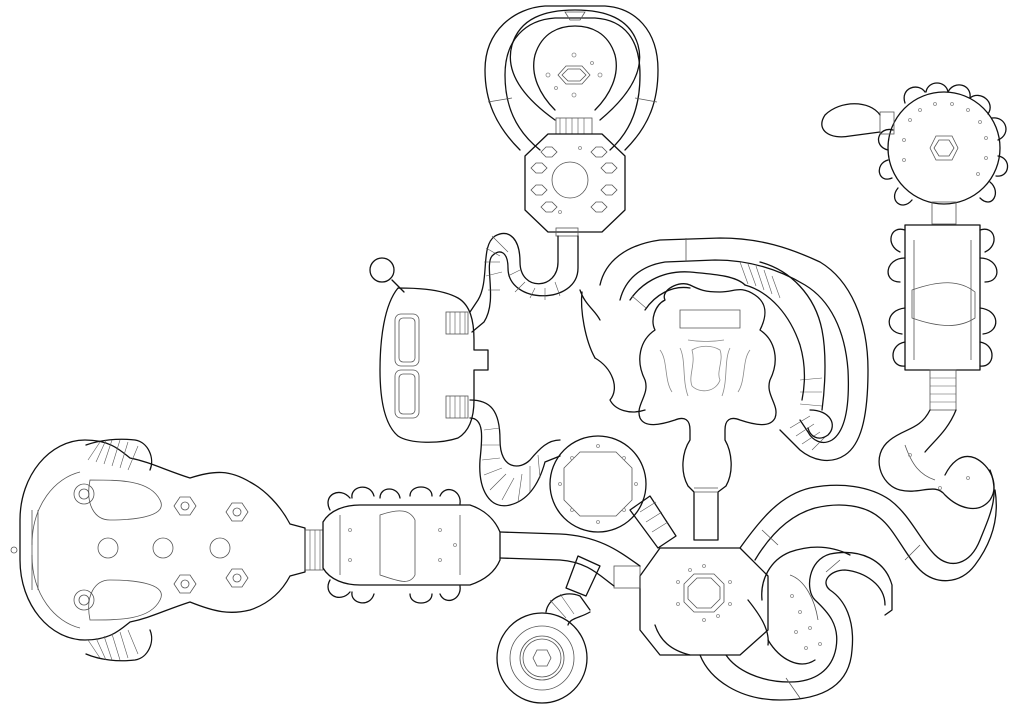  Describe the element at coordinates (543, 648) in the screenshot. I see `southwest-round-room` at that location.